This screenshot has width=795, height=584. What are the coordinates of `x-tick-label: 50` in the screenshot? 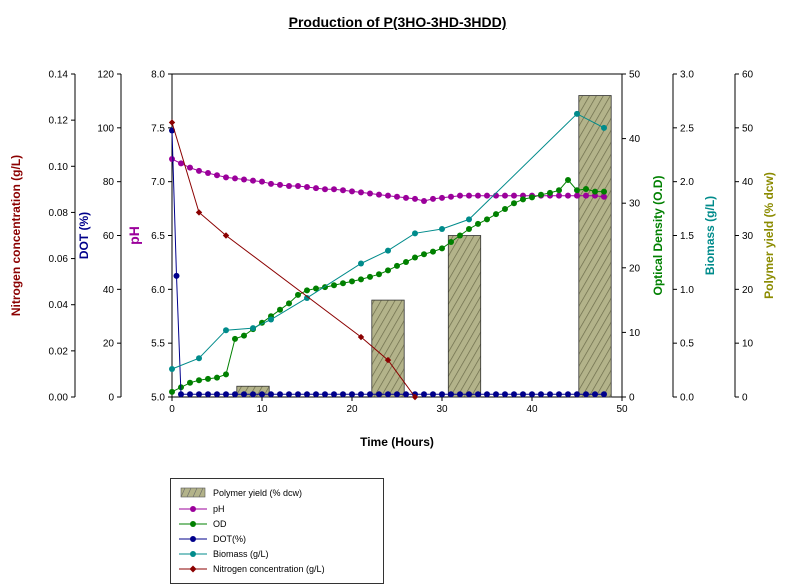 It's located at (622, 409).